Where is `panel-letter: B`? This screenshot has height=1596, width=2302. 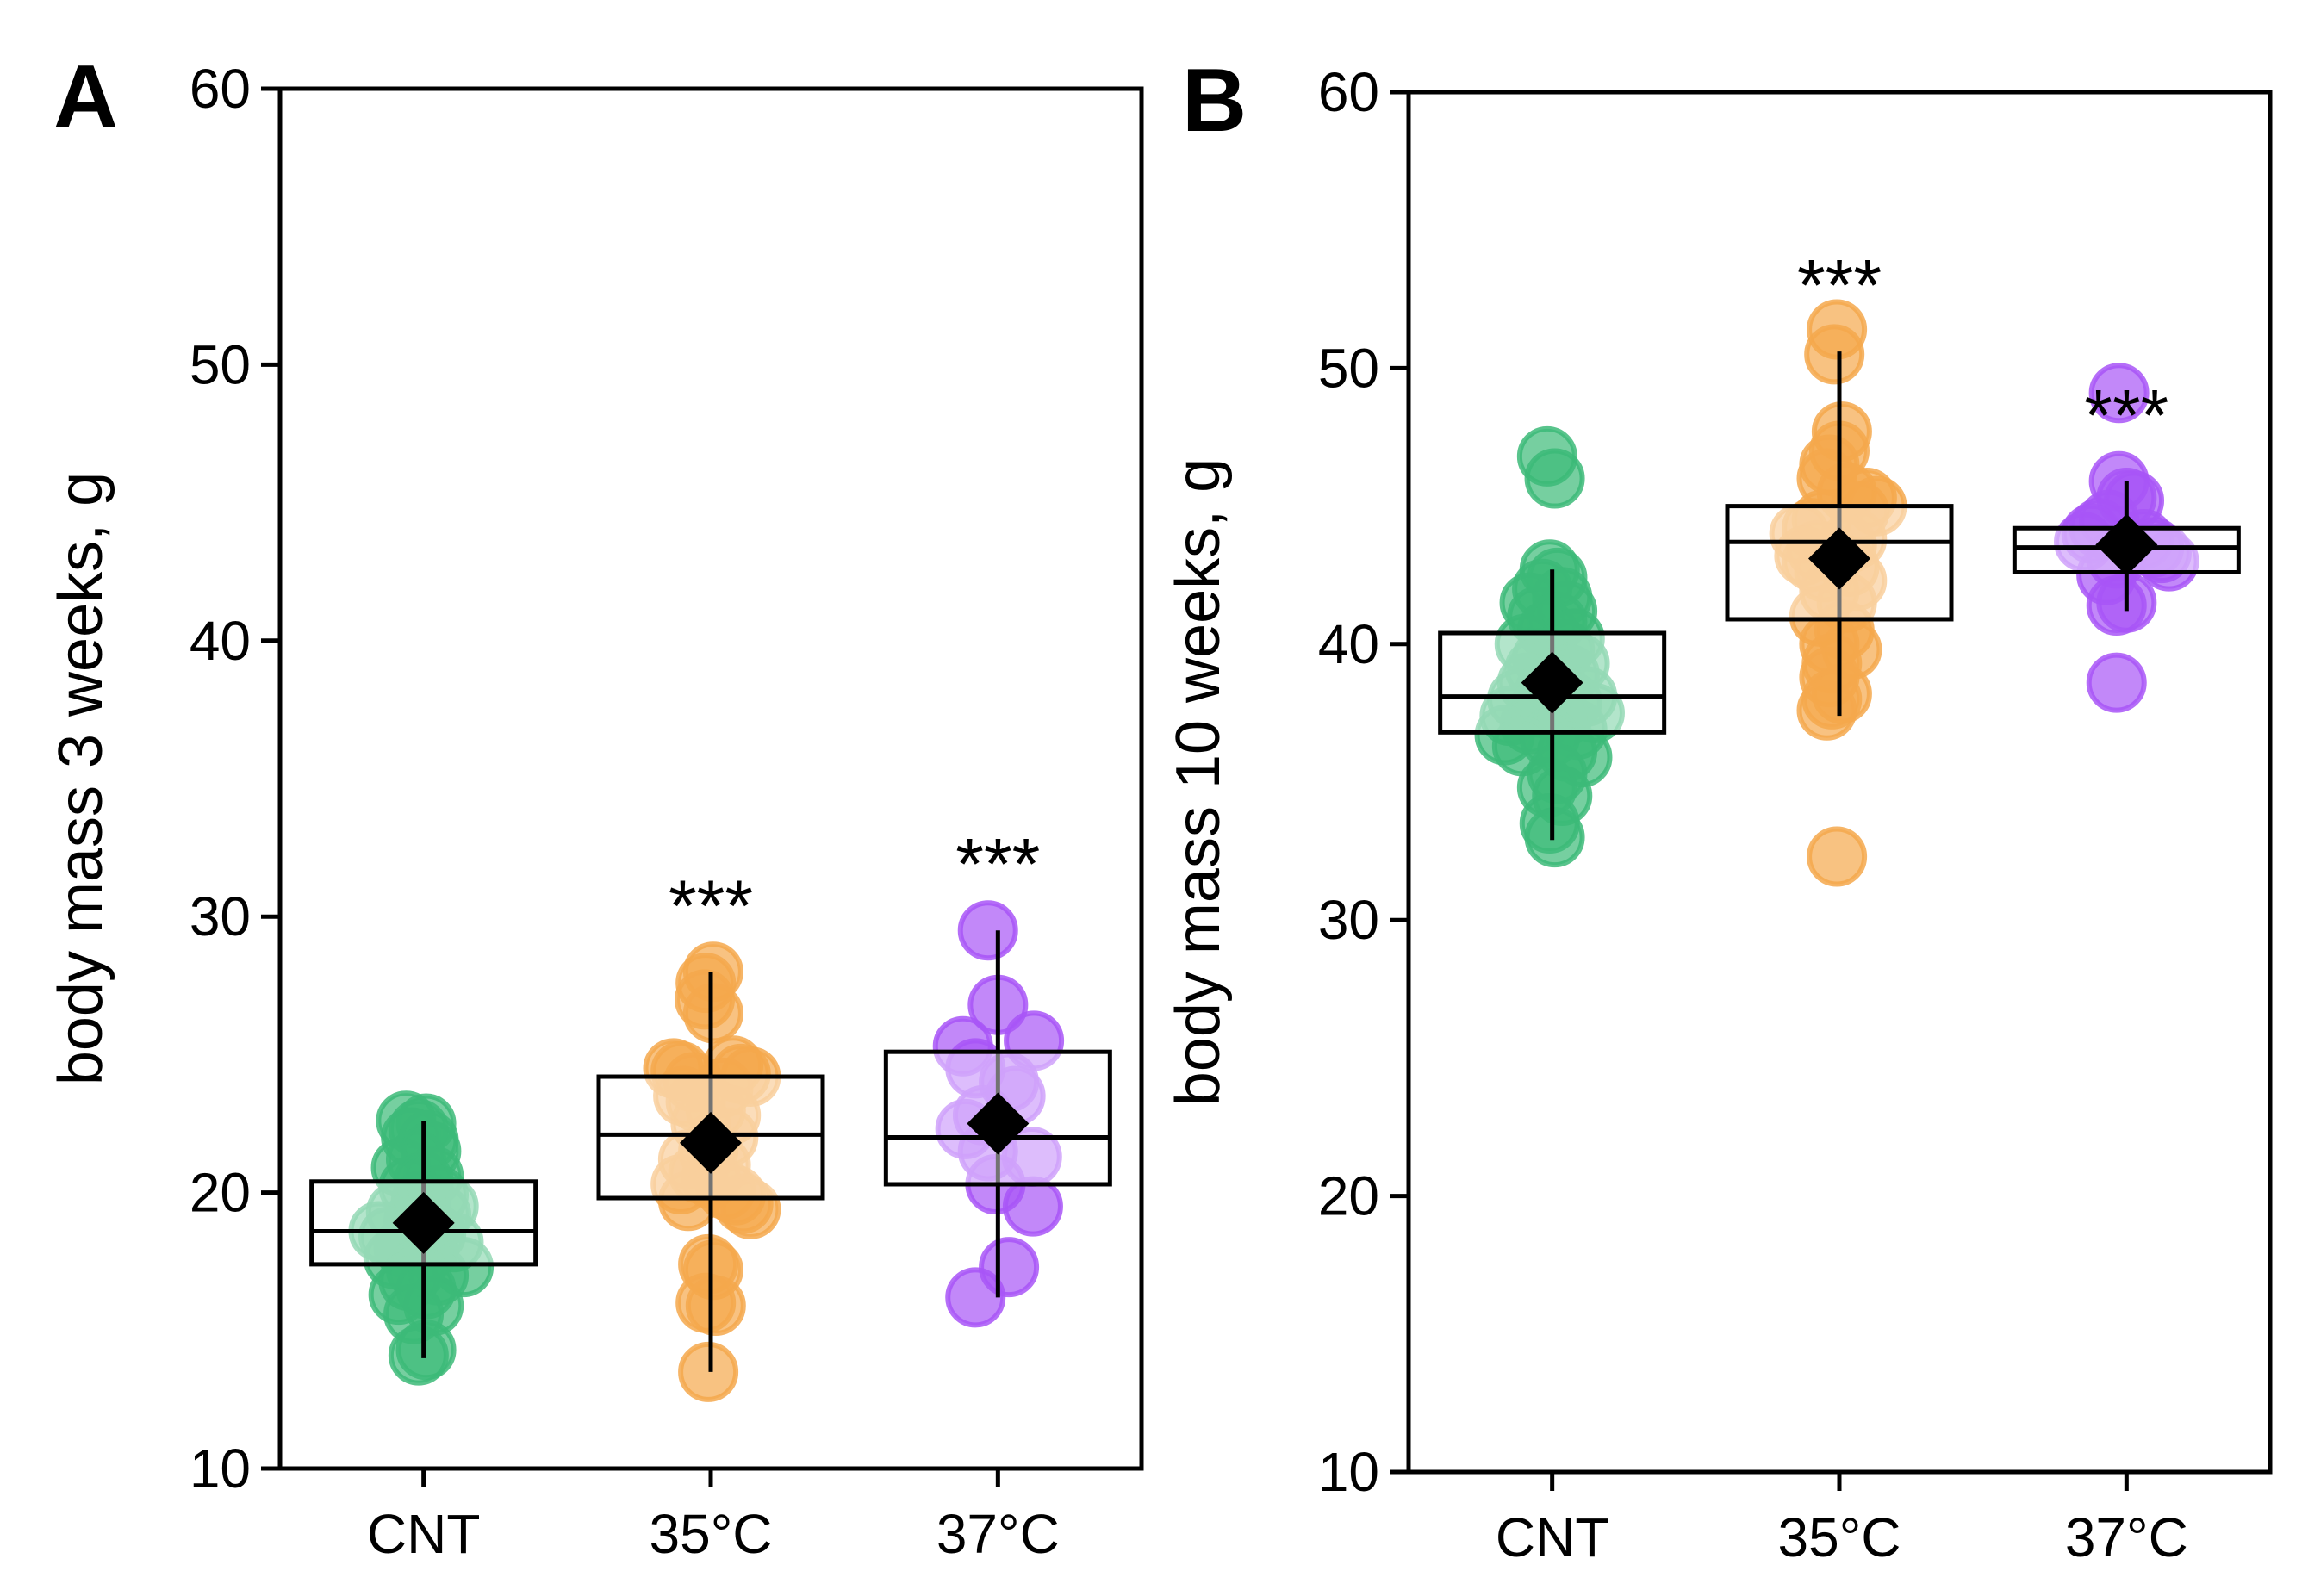
panel-letter: B is located at coordinates (1214, 101).